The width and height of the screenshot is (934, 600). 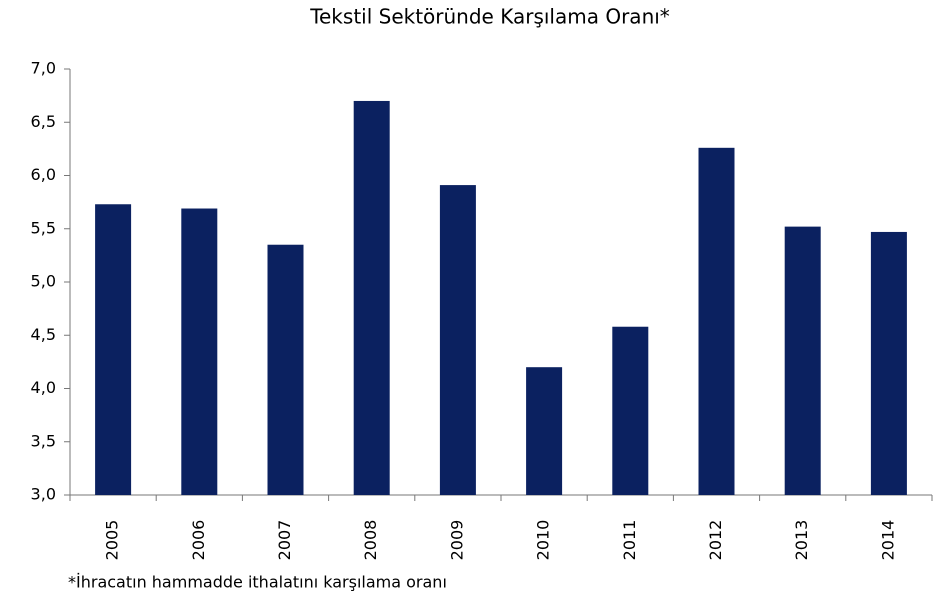 What do you see at coordinates (43, 68) in the screenshot?
I see `y-tick-label: 7,0` at bounding box center [43, 68].